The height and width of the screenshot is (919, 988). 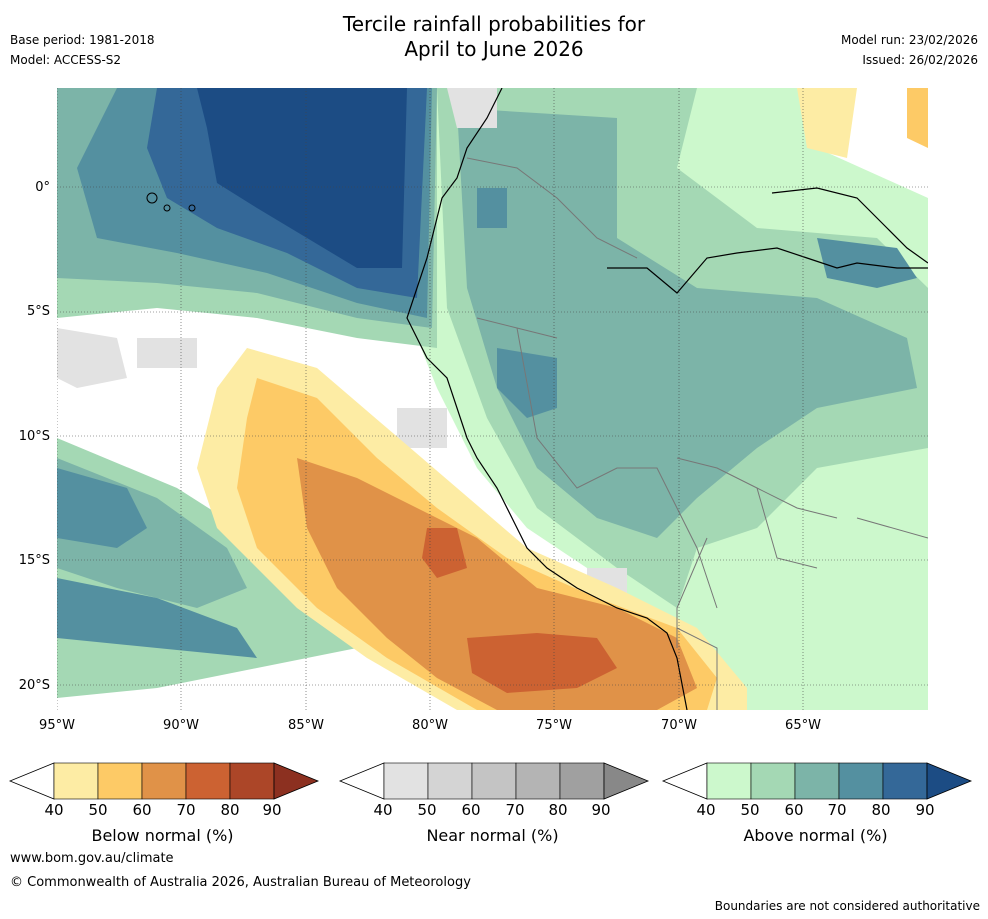 I want to click on colorbar-2-high-extension, so click(x=626, y=781).